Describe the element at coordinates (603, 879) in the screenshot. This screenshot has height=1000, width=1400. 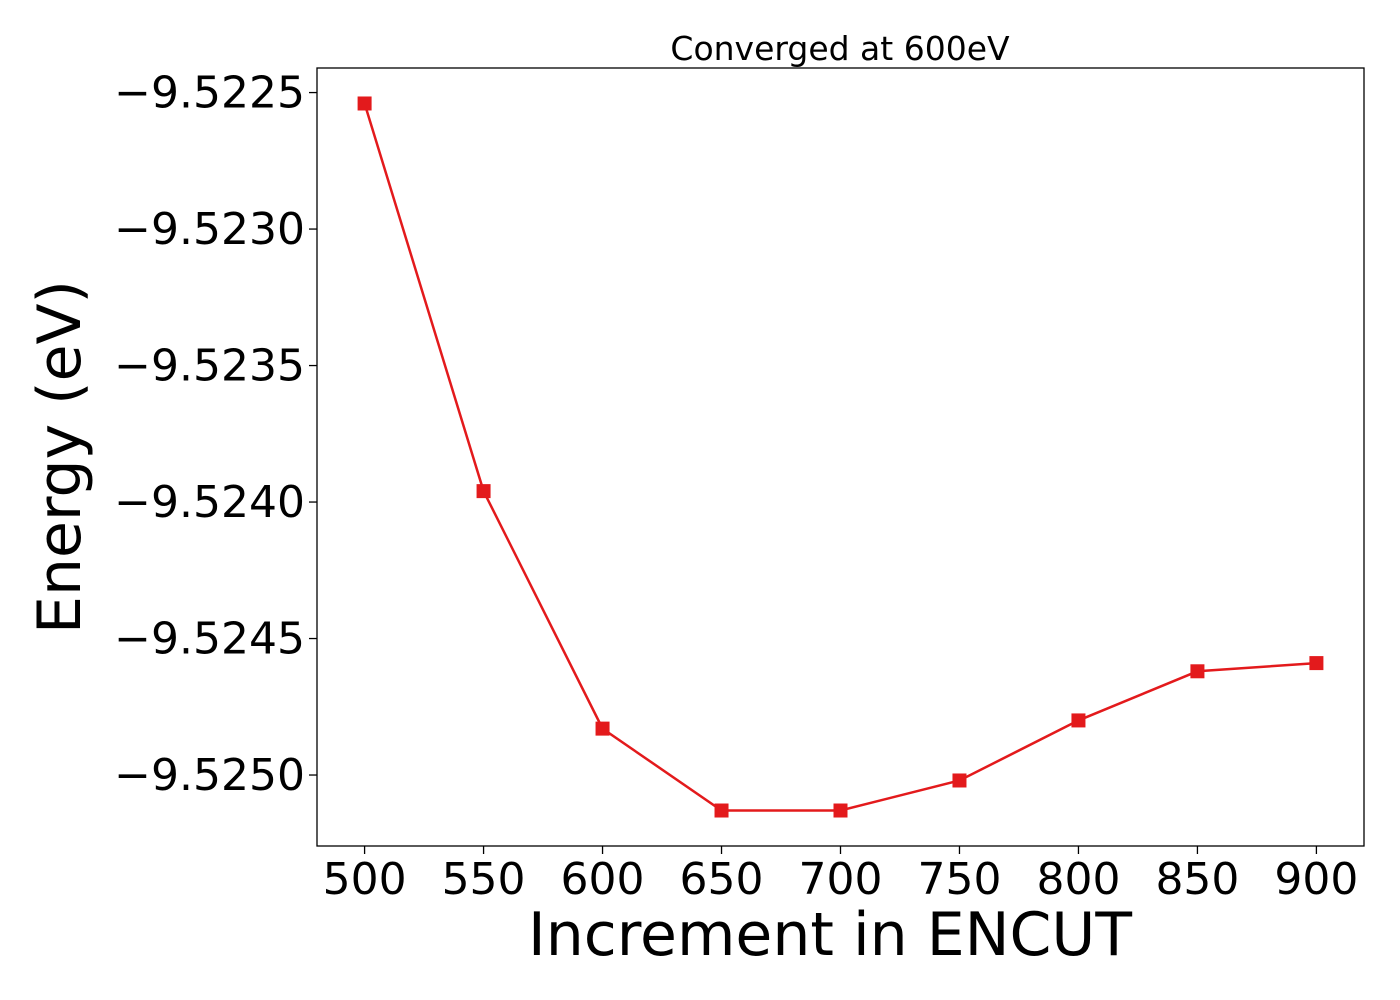
I see `x-tick-label: 600` at that location.